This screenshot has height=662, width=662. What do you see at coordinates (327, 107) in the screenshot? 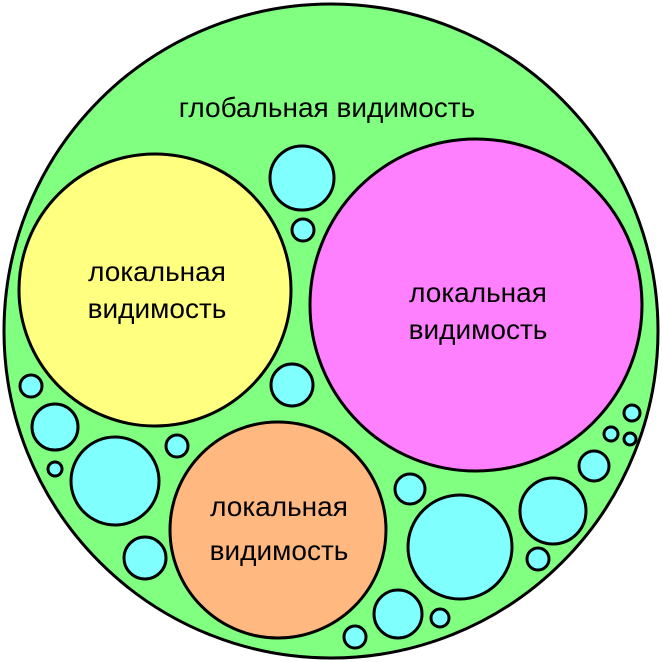
I see `global-scope-label: глобальная видимость` at bounding box center [327, 107].